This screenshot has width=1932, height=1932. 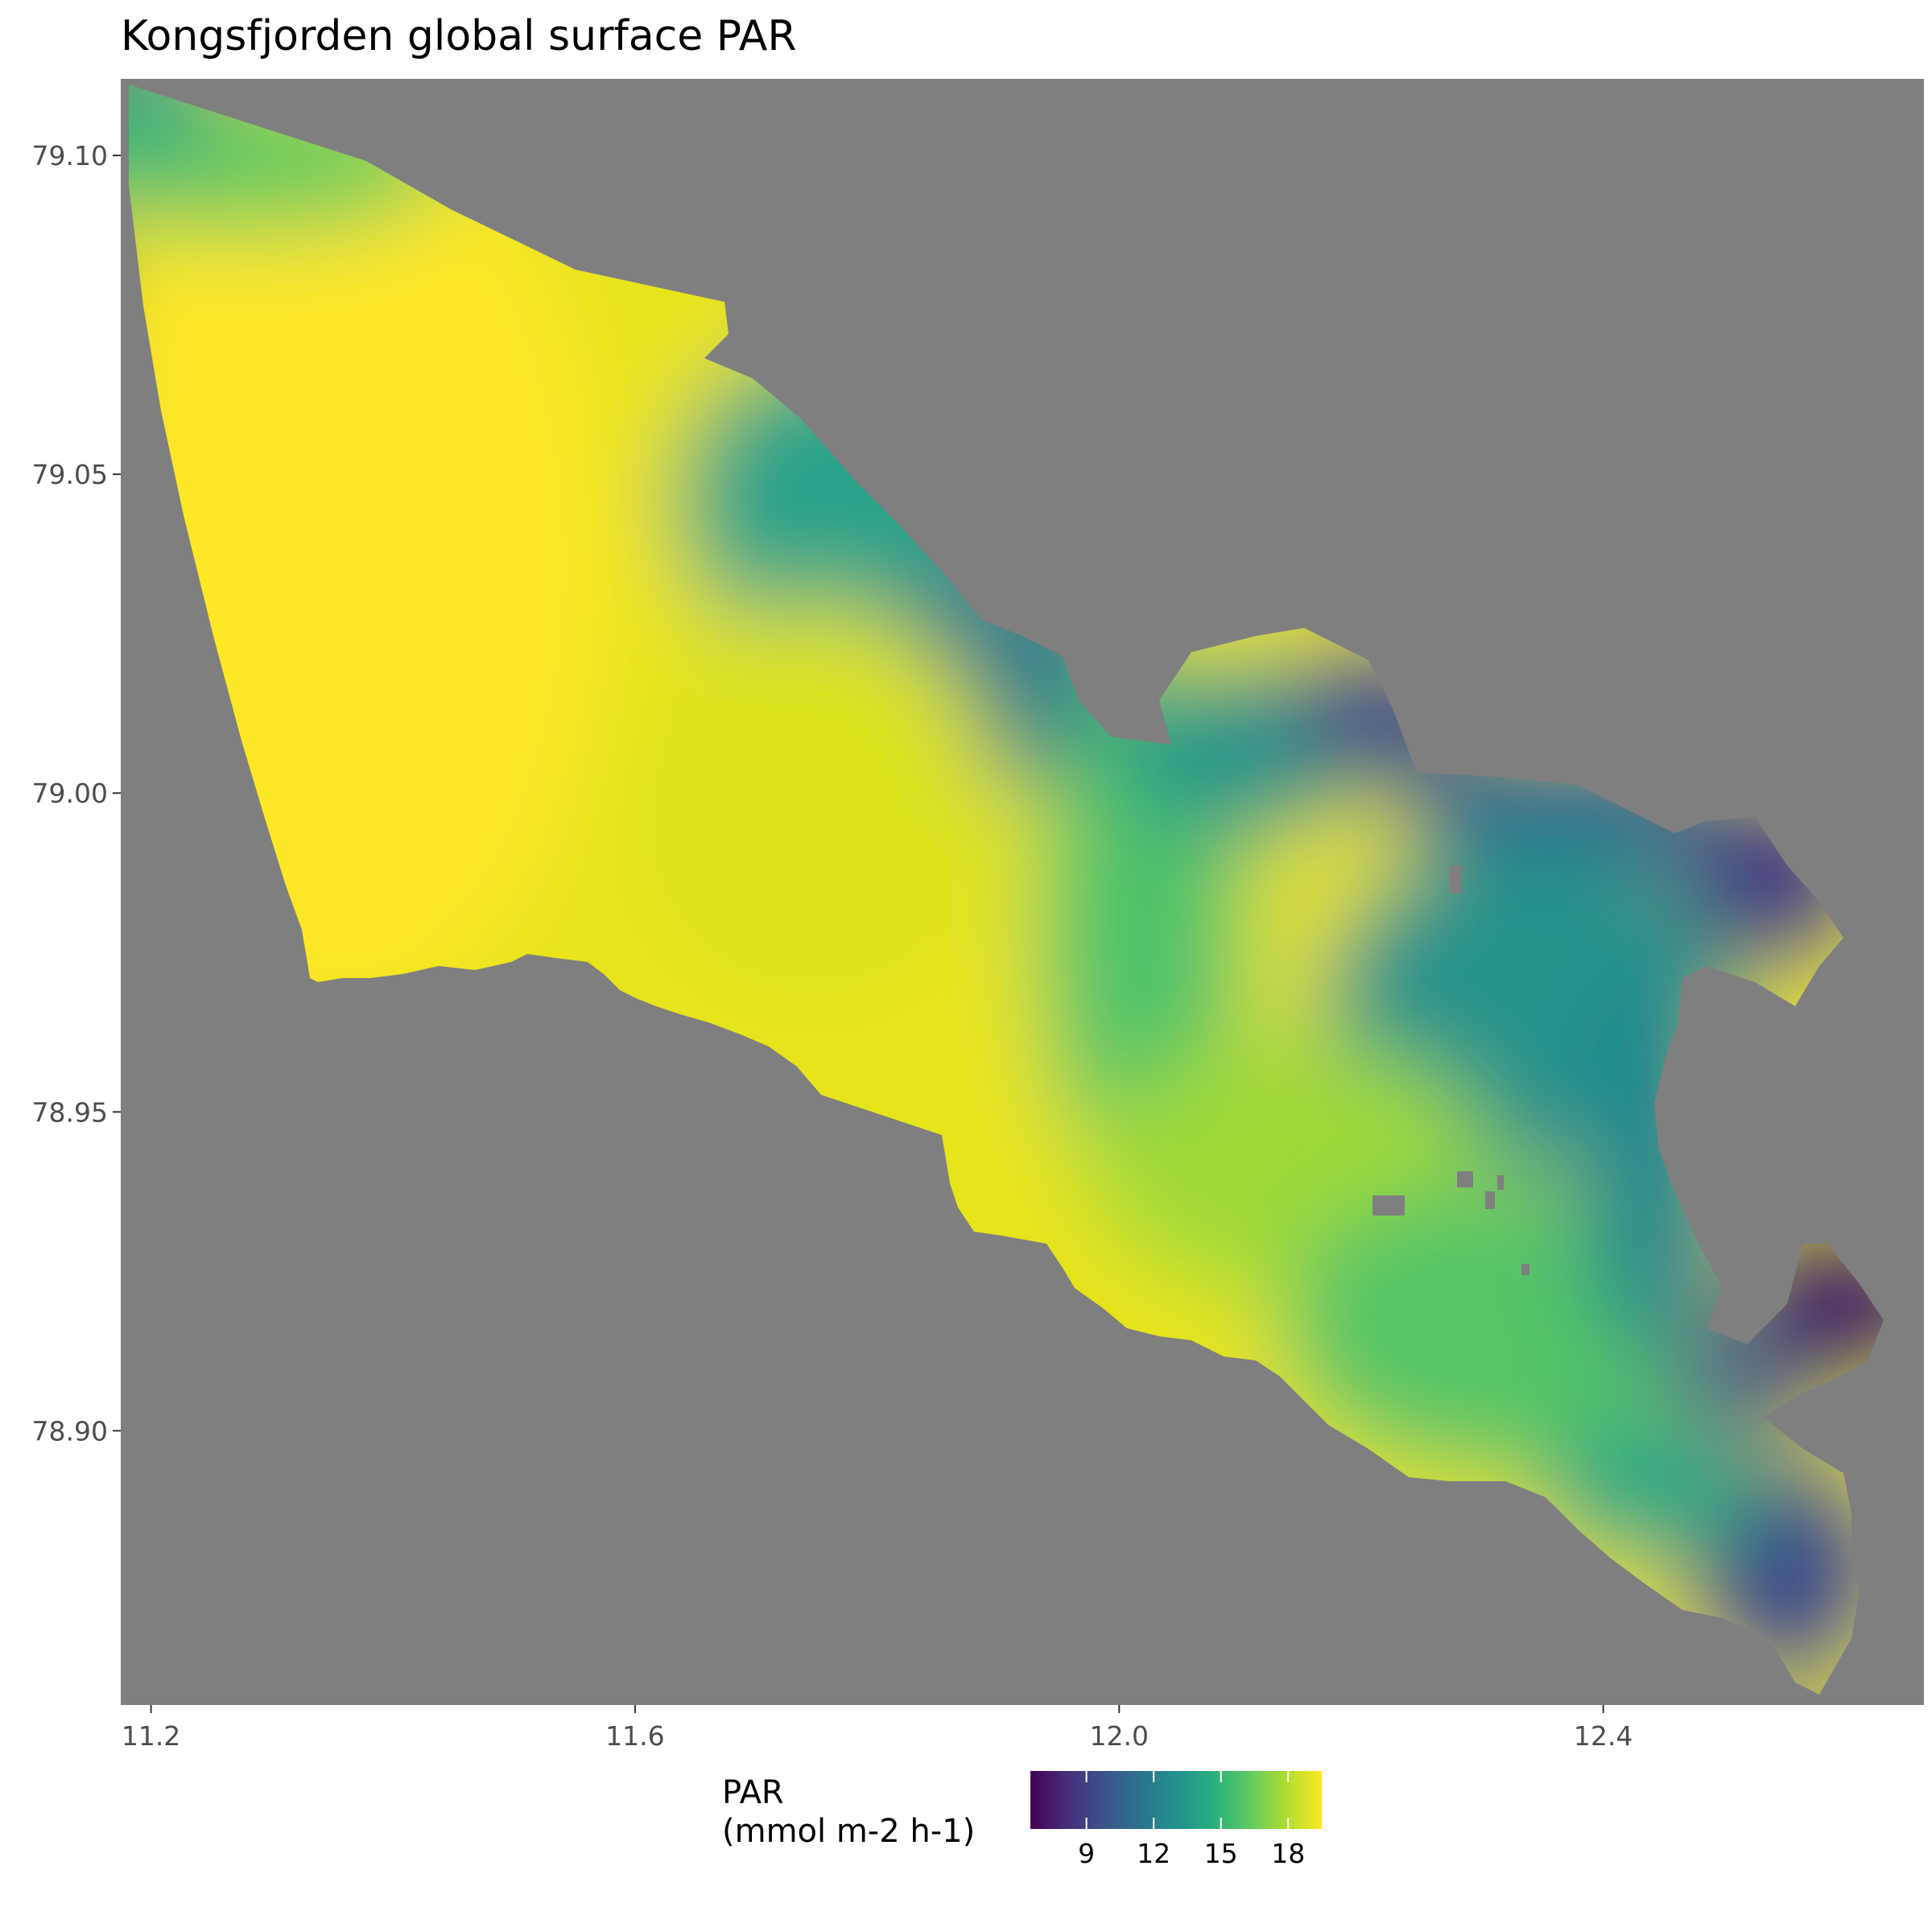 What do you see at coordinates (70, 474) in the screenshot?
I see `y-tick-label: 79.05` at bounding box center [70, 474].